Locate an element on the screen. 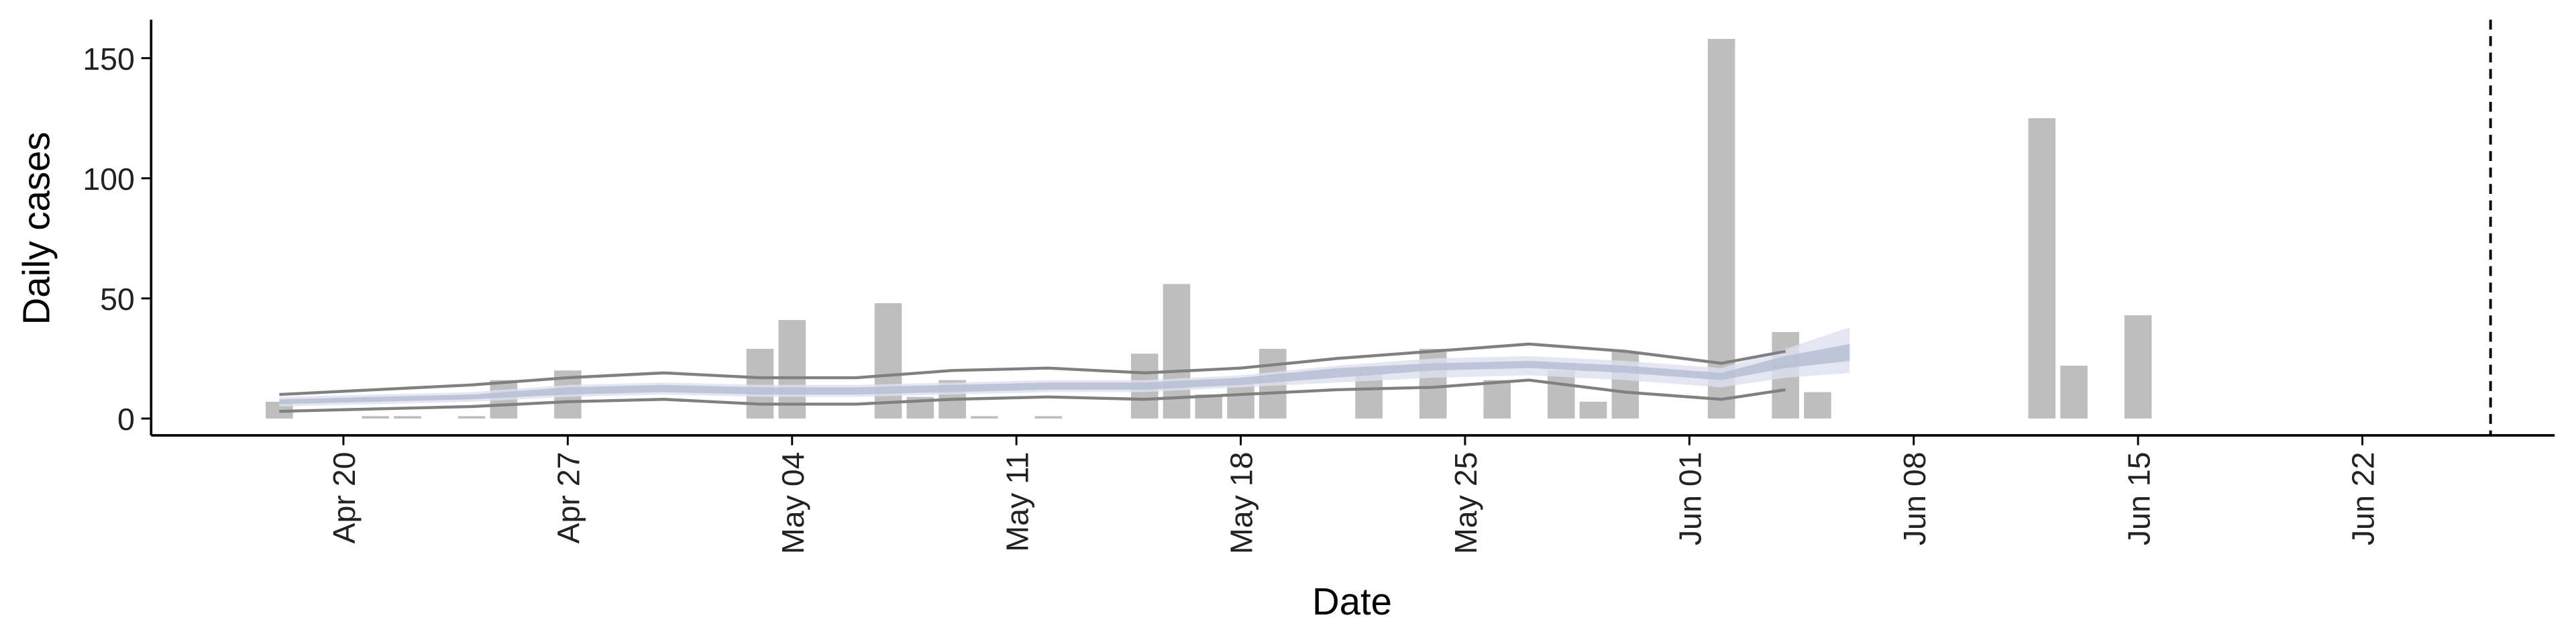  ribbon is located at coordinates (1064, 374).